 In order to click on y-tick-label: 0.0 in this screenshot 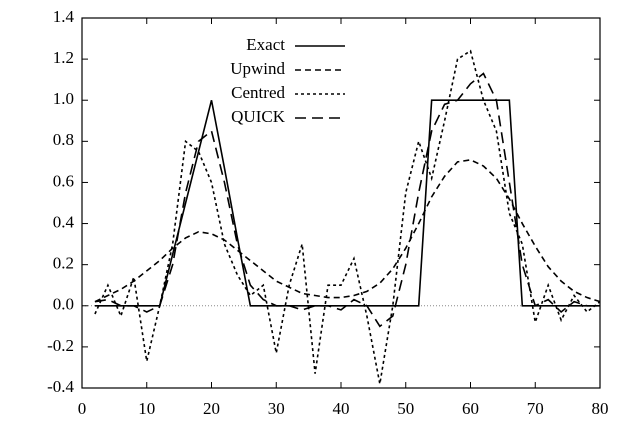, I will do `click(63, 304)`.